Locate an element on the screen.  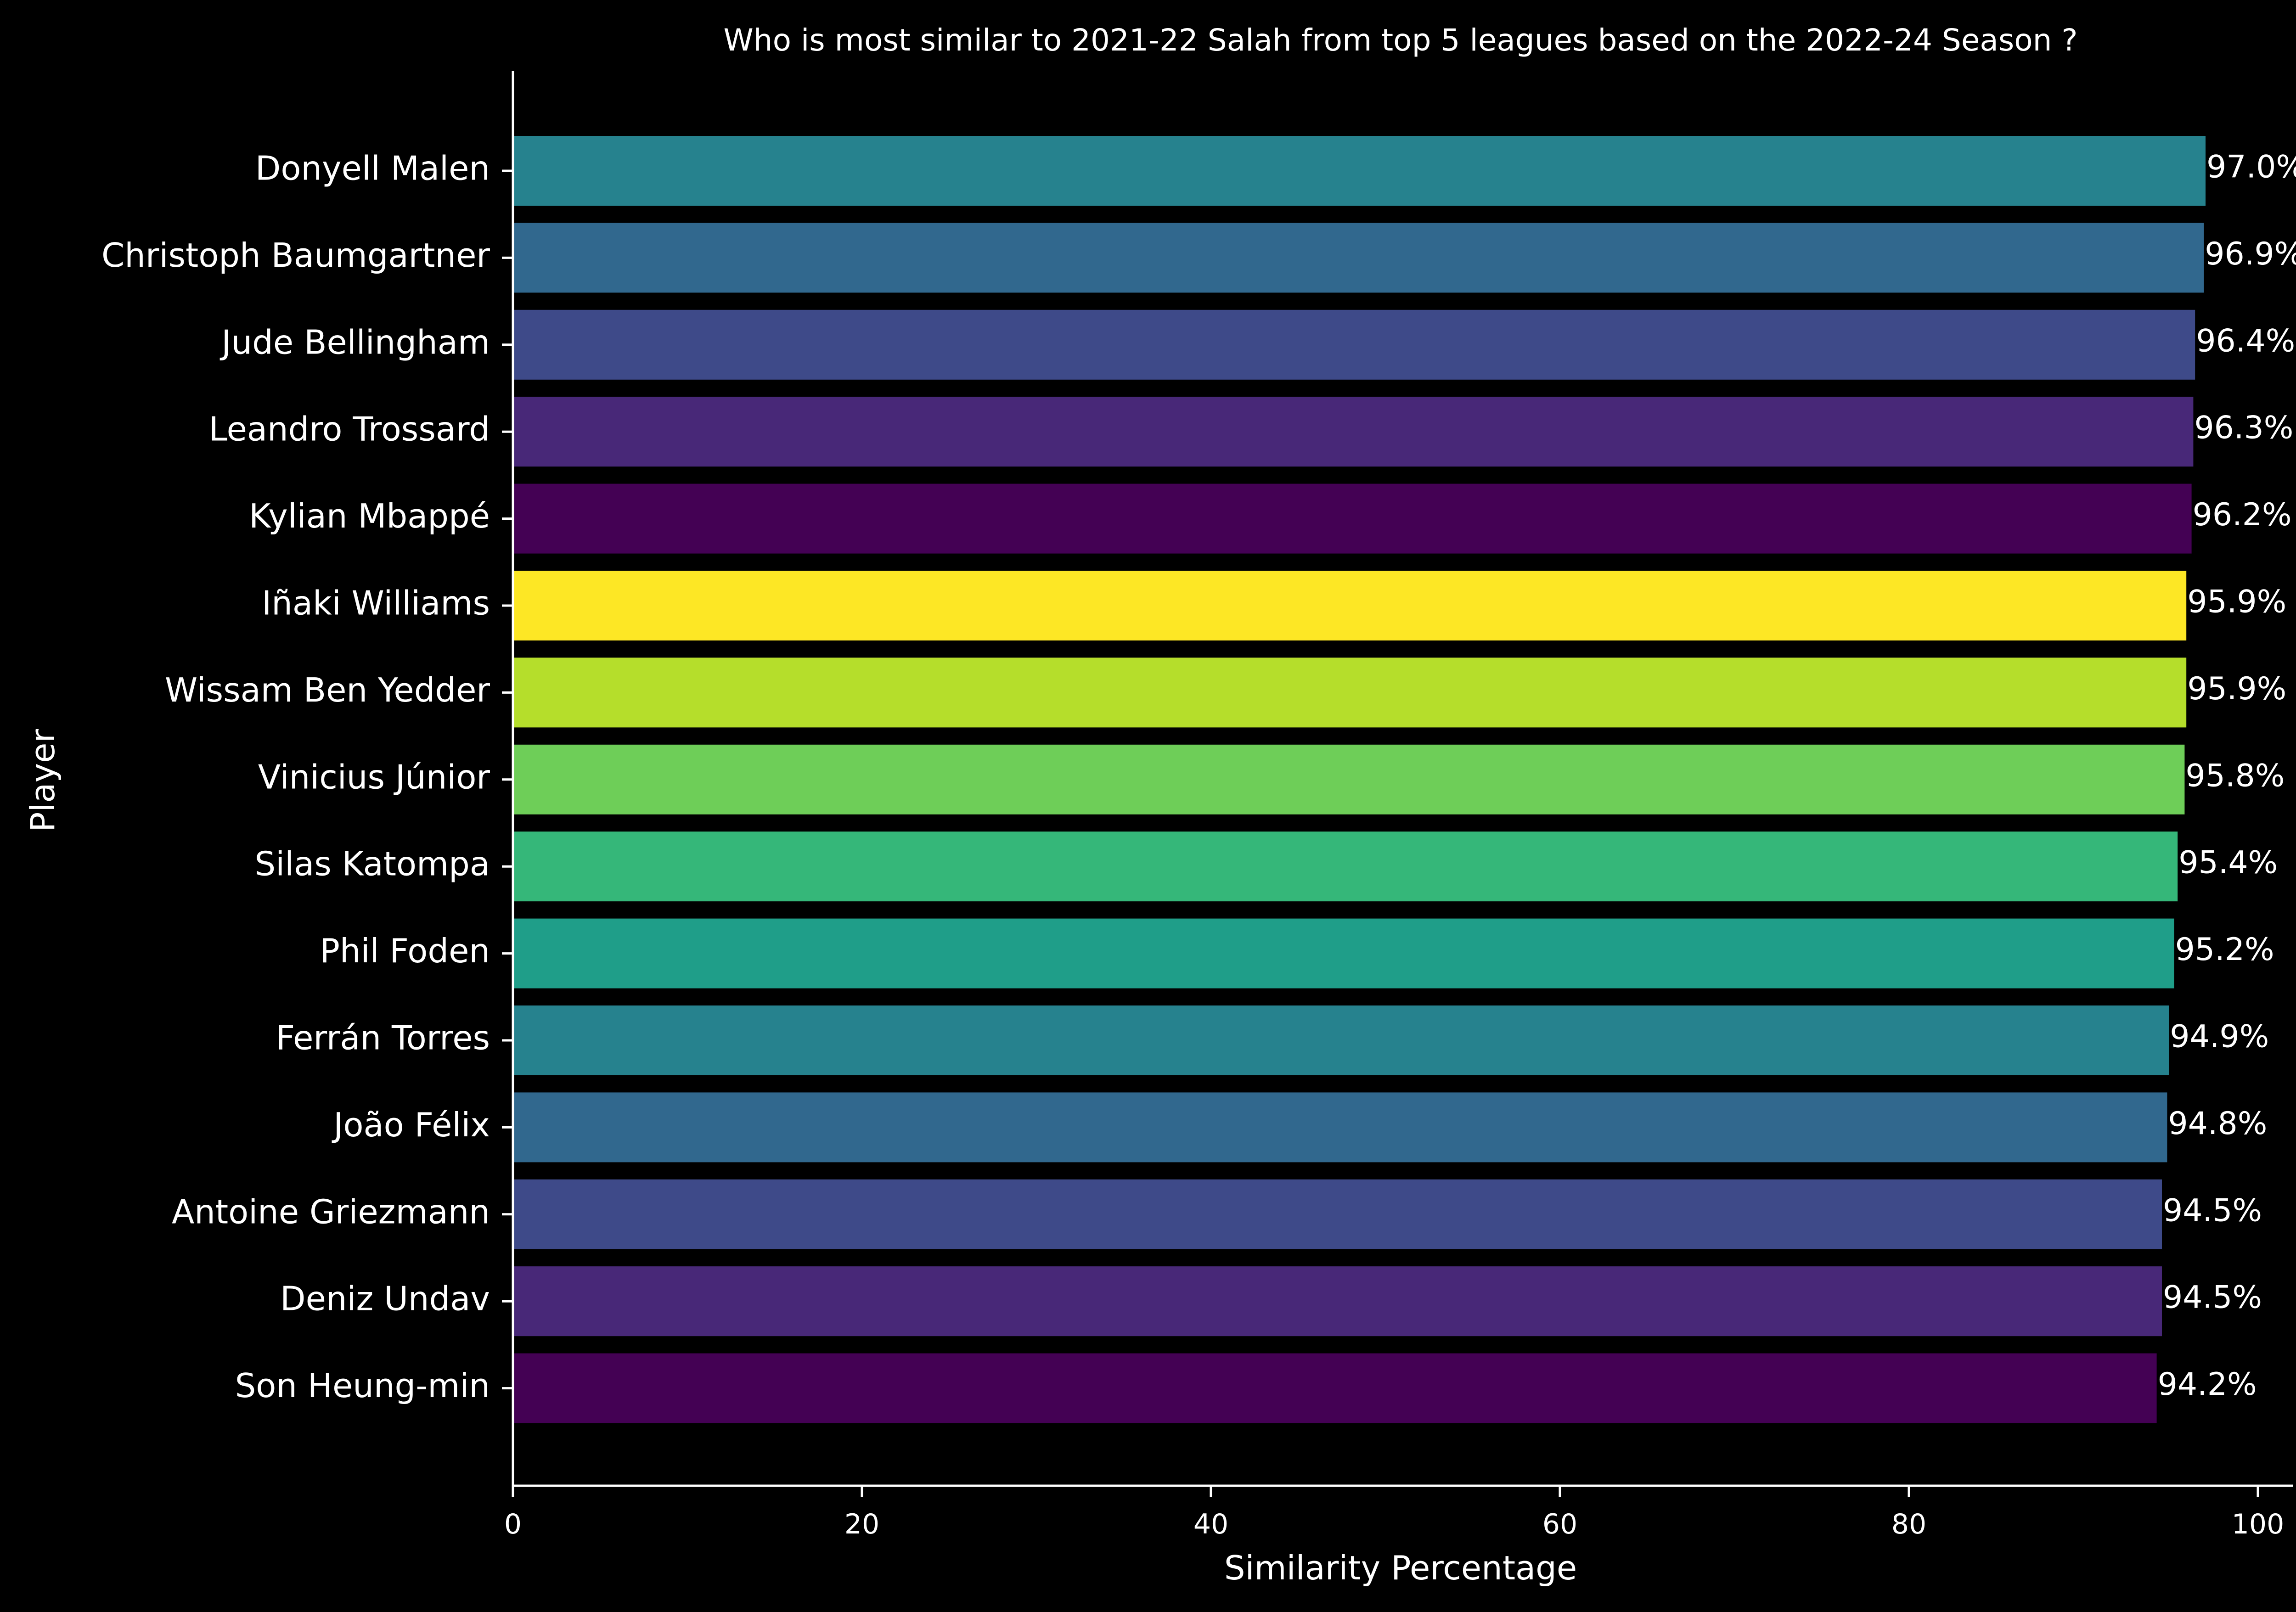
x-axis-label: Similarity Percentage is located at coordinates (1400, 1568).